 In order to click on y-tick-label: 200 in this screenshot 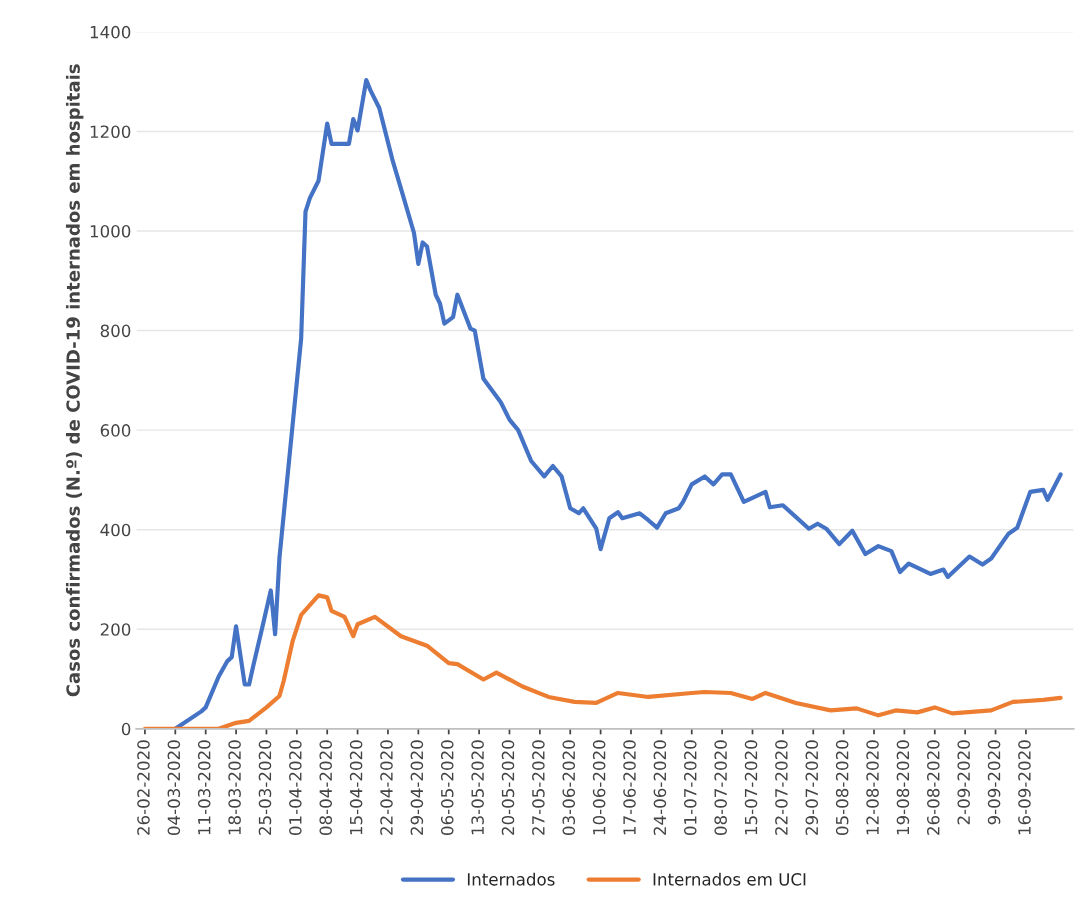, I will do `click(115, 629)`.